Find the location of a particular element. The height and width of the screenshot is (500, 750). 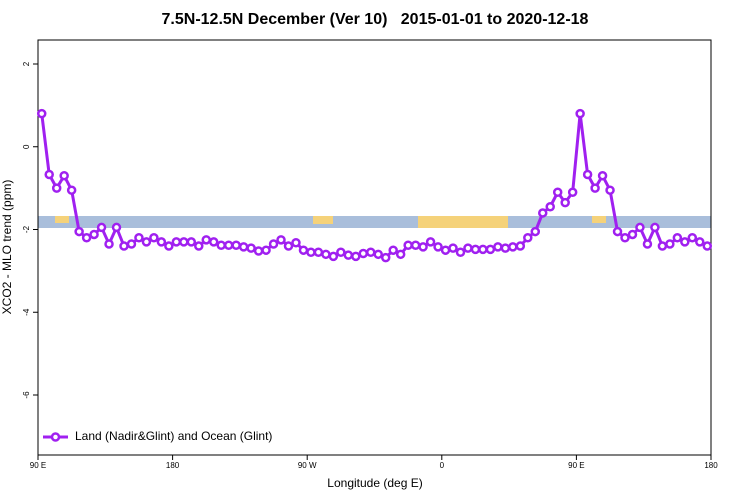

x-tick-label: 0 is located at coordinates (442, 465).